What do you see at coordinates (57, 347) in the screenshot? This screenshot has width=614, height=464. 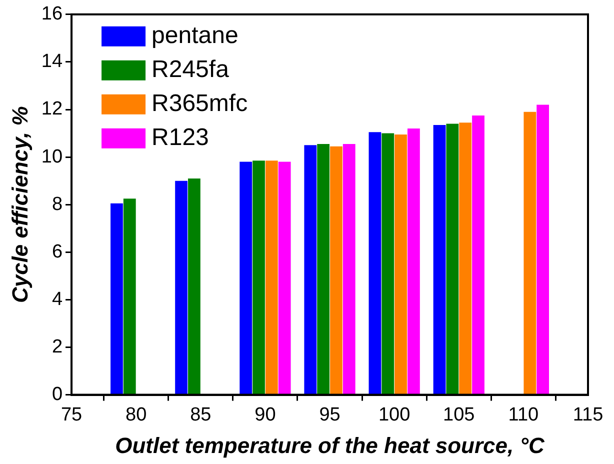 I see `y-tick-label: 2` at bounding box center [57, 347].